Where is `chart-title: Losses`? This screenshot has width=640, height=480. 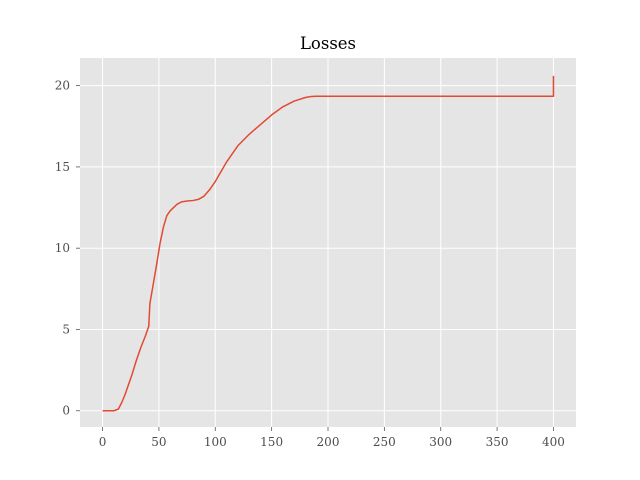
chart-title: Losses is located at coordinates (328, 43).